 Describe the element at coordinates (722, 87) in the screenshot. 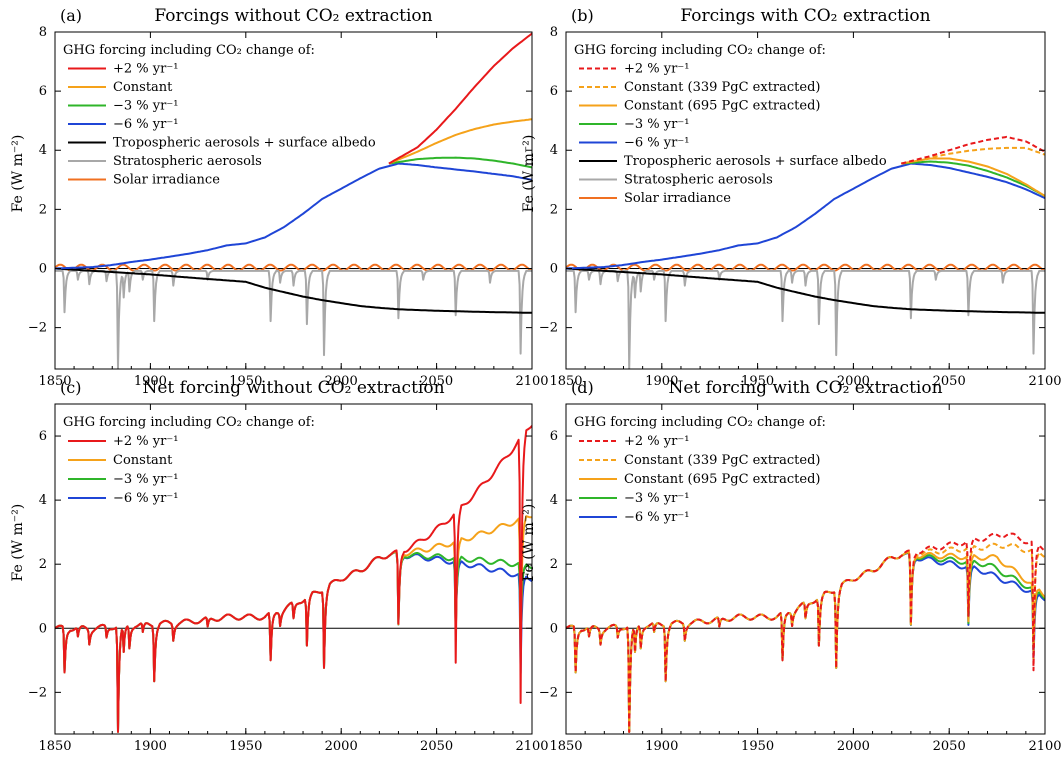

I see `legend-entry: Constant (339 PgC extracted)` at that location.